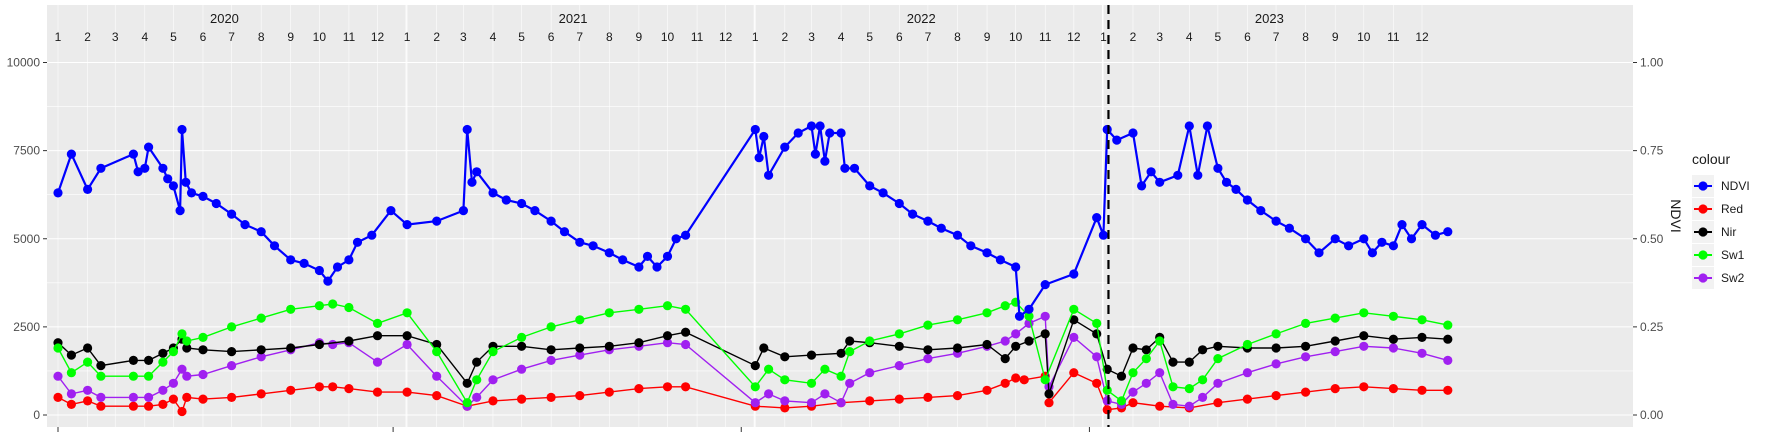 This screenshot has height=442, width=1773. What do you see at coordinates (1305, 37) in the screenshot?
I see `month-label: 8` at bounding box center [1305, 37].